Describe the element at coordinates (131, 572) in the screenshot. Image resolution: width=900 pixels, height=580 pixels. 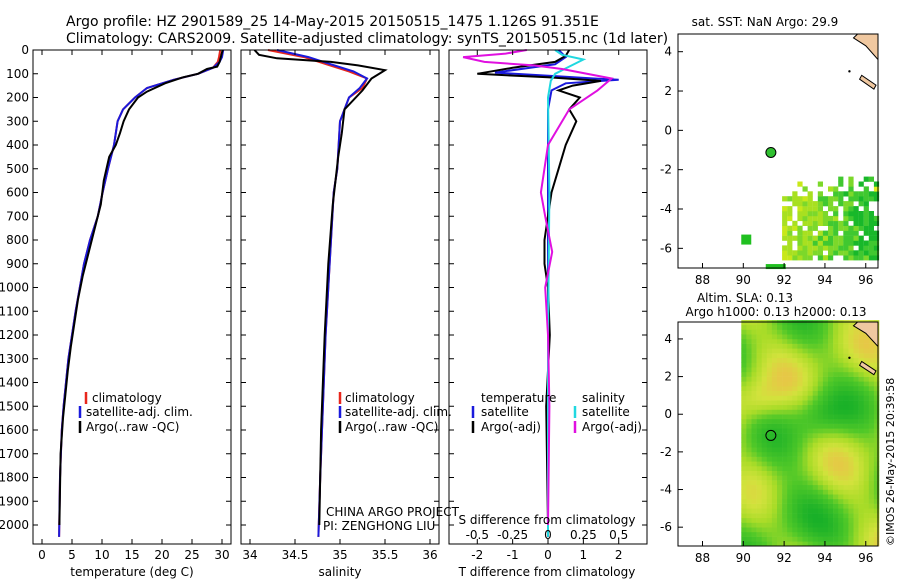
I see `temperature-xlabel: temperature (deg C)` at that location.